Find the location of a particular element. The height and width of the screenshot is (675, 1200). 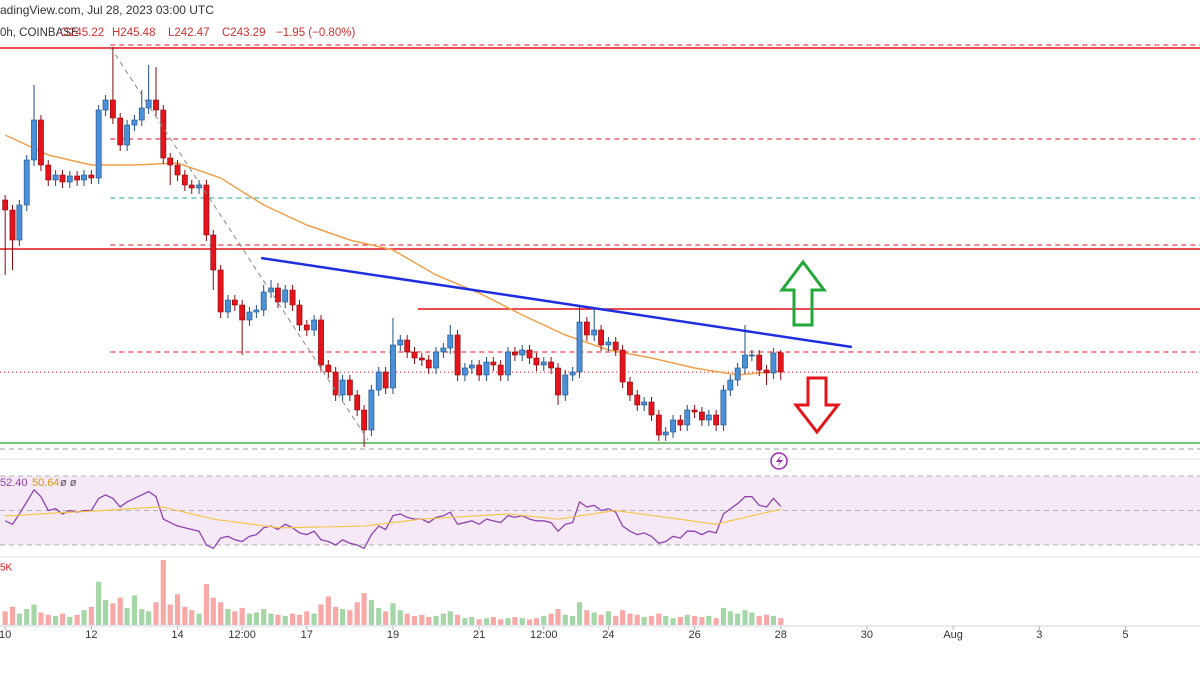

x-tick-label: 19 is located at coordinates (393, 635).